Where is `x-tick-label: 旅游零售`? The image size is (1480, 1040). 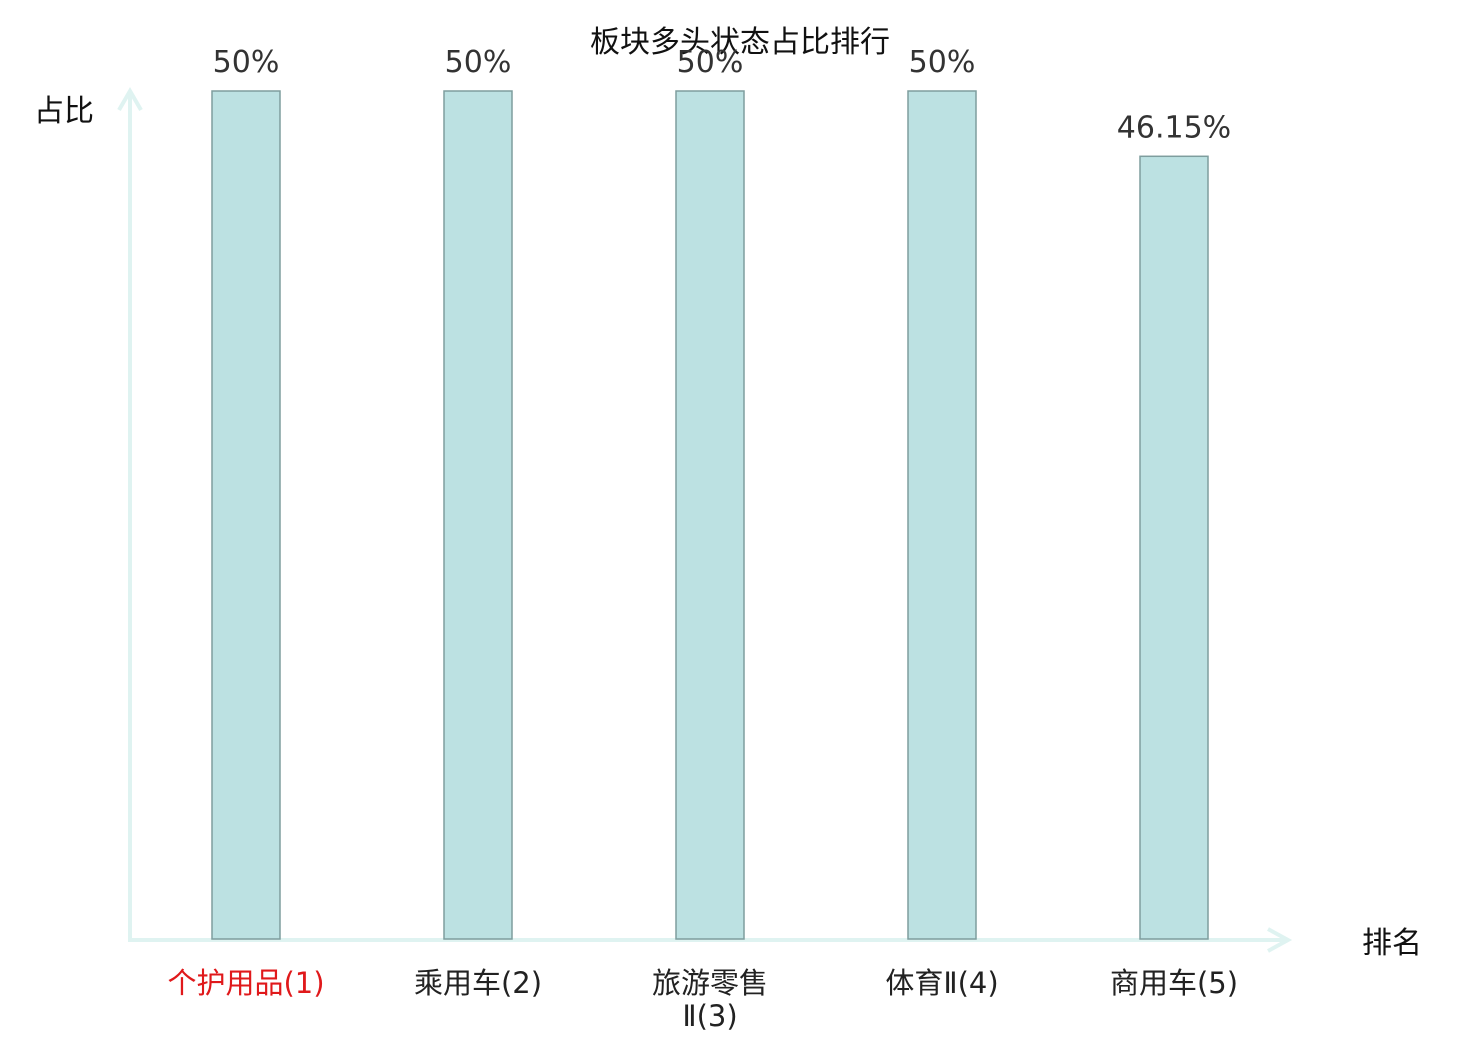
x-tick-label: 旅游零售 is located at coordinates (710, 983).